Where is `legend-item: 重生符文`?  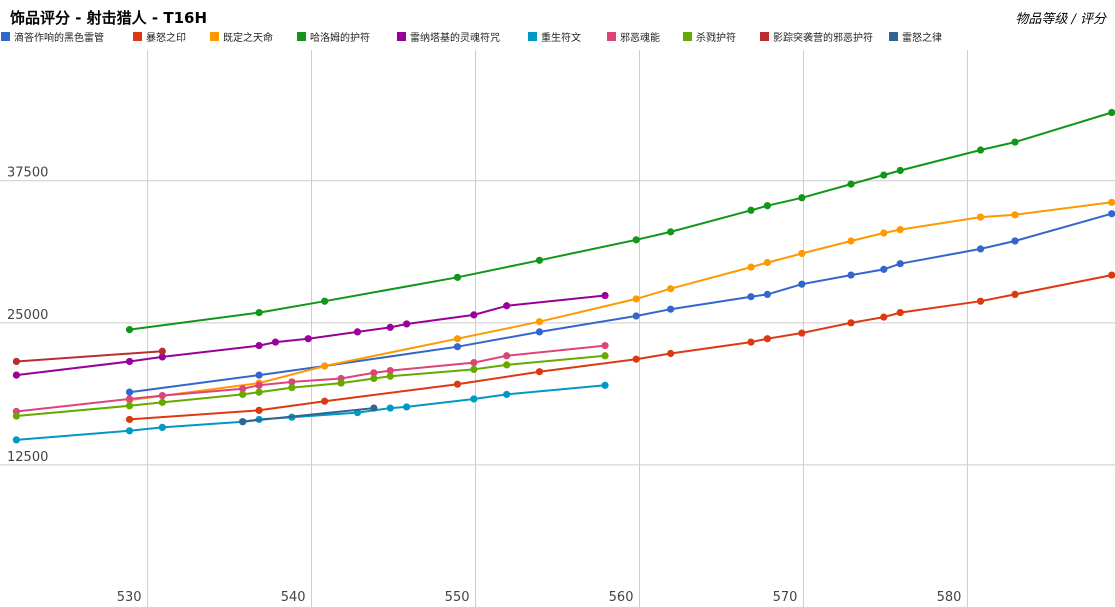 legend-item: 重生符文 is located at coordinates (554, 37).